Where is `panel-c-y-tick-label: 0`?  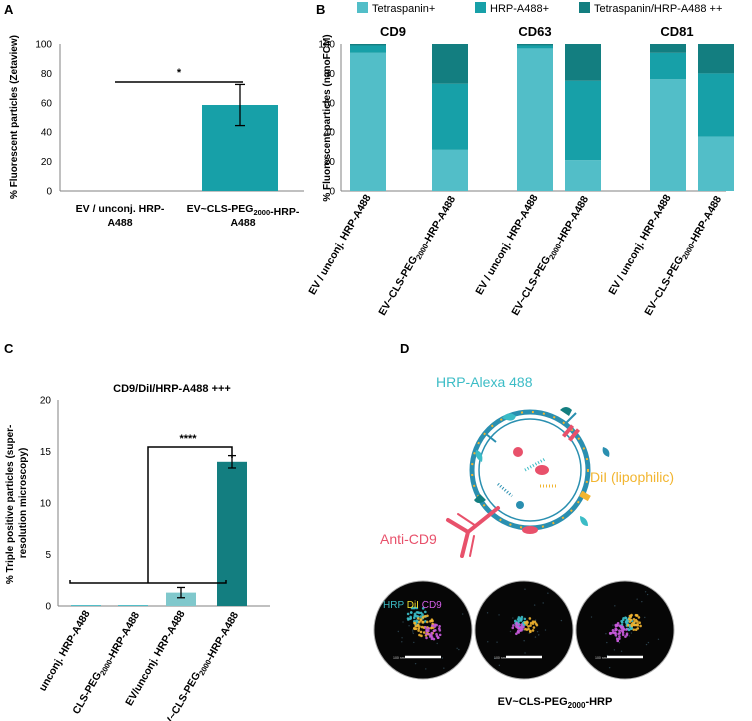 panel-c-y-tick-label: 0 is located at coordinates (48, 607).